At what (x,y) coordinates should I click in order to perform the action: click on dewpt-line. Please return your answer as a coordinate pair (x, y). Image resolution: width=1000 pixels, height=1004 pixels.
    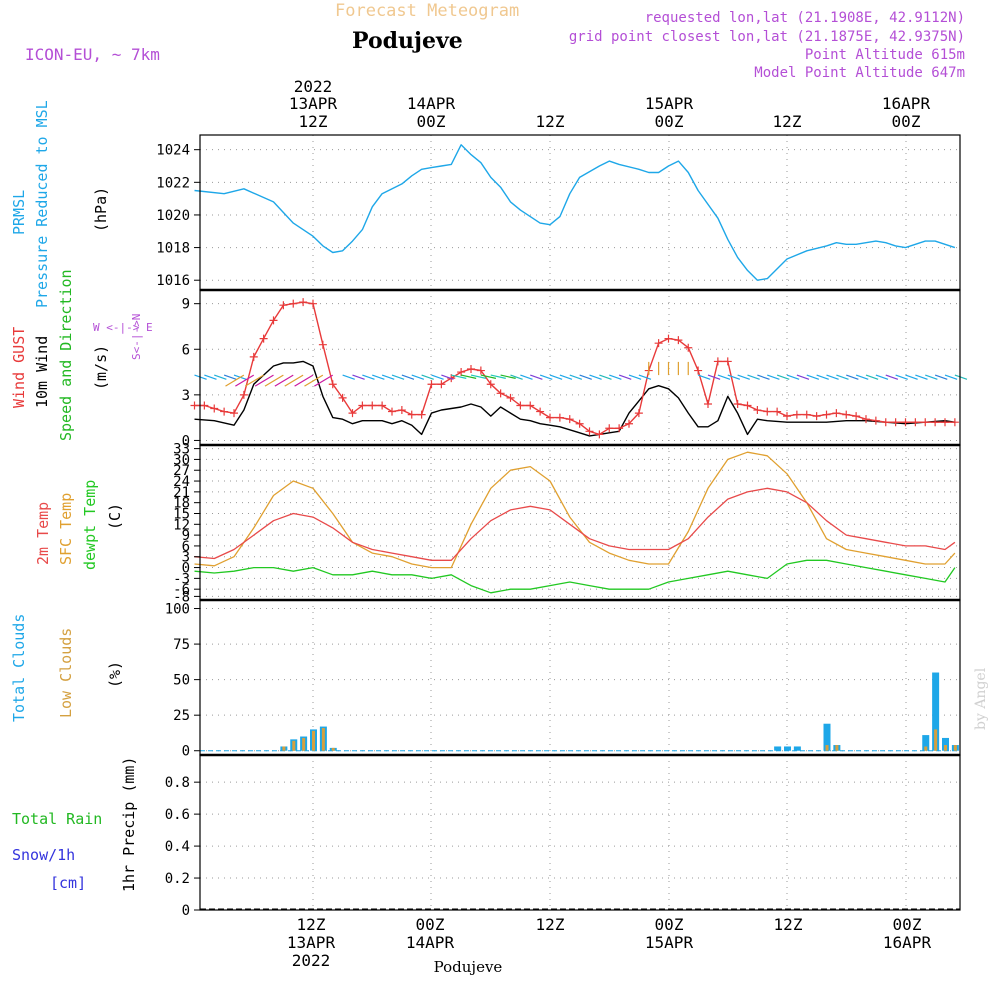
    Looking at the image, I should click on (575, 576).